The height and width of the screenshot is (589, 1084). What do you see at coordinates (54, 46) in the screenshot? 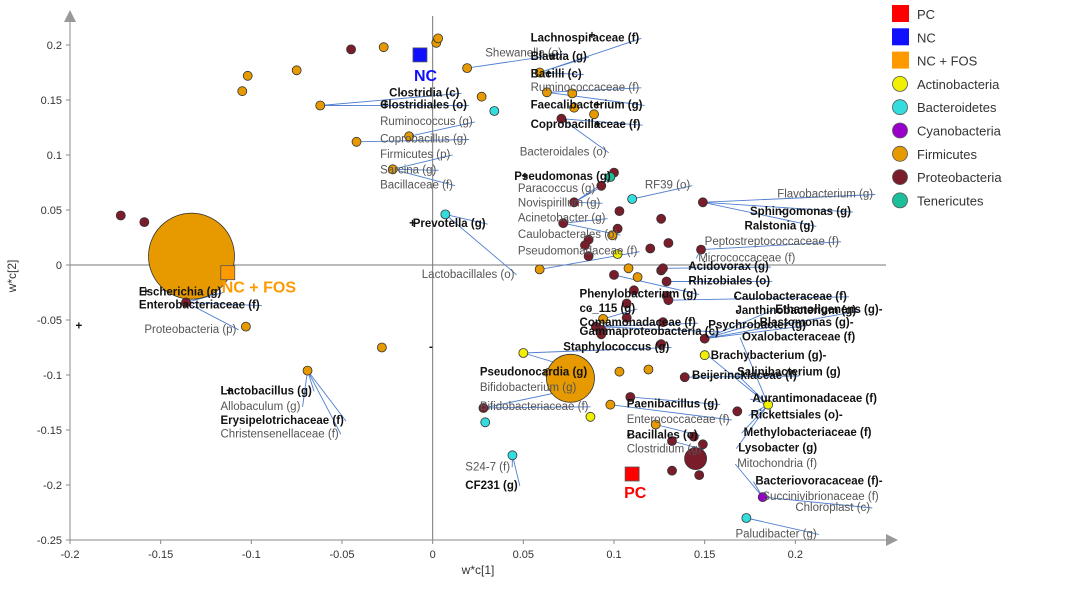
I see `y-tick-label: 0.2` at bounding box center [54, 46].